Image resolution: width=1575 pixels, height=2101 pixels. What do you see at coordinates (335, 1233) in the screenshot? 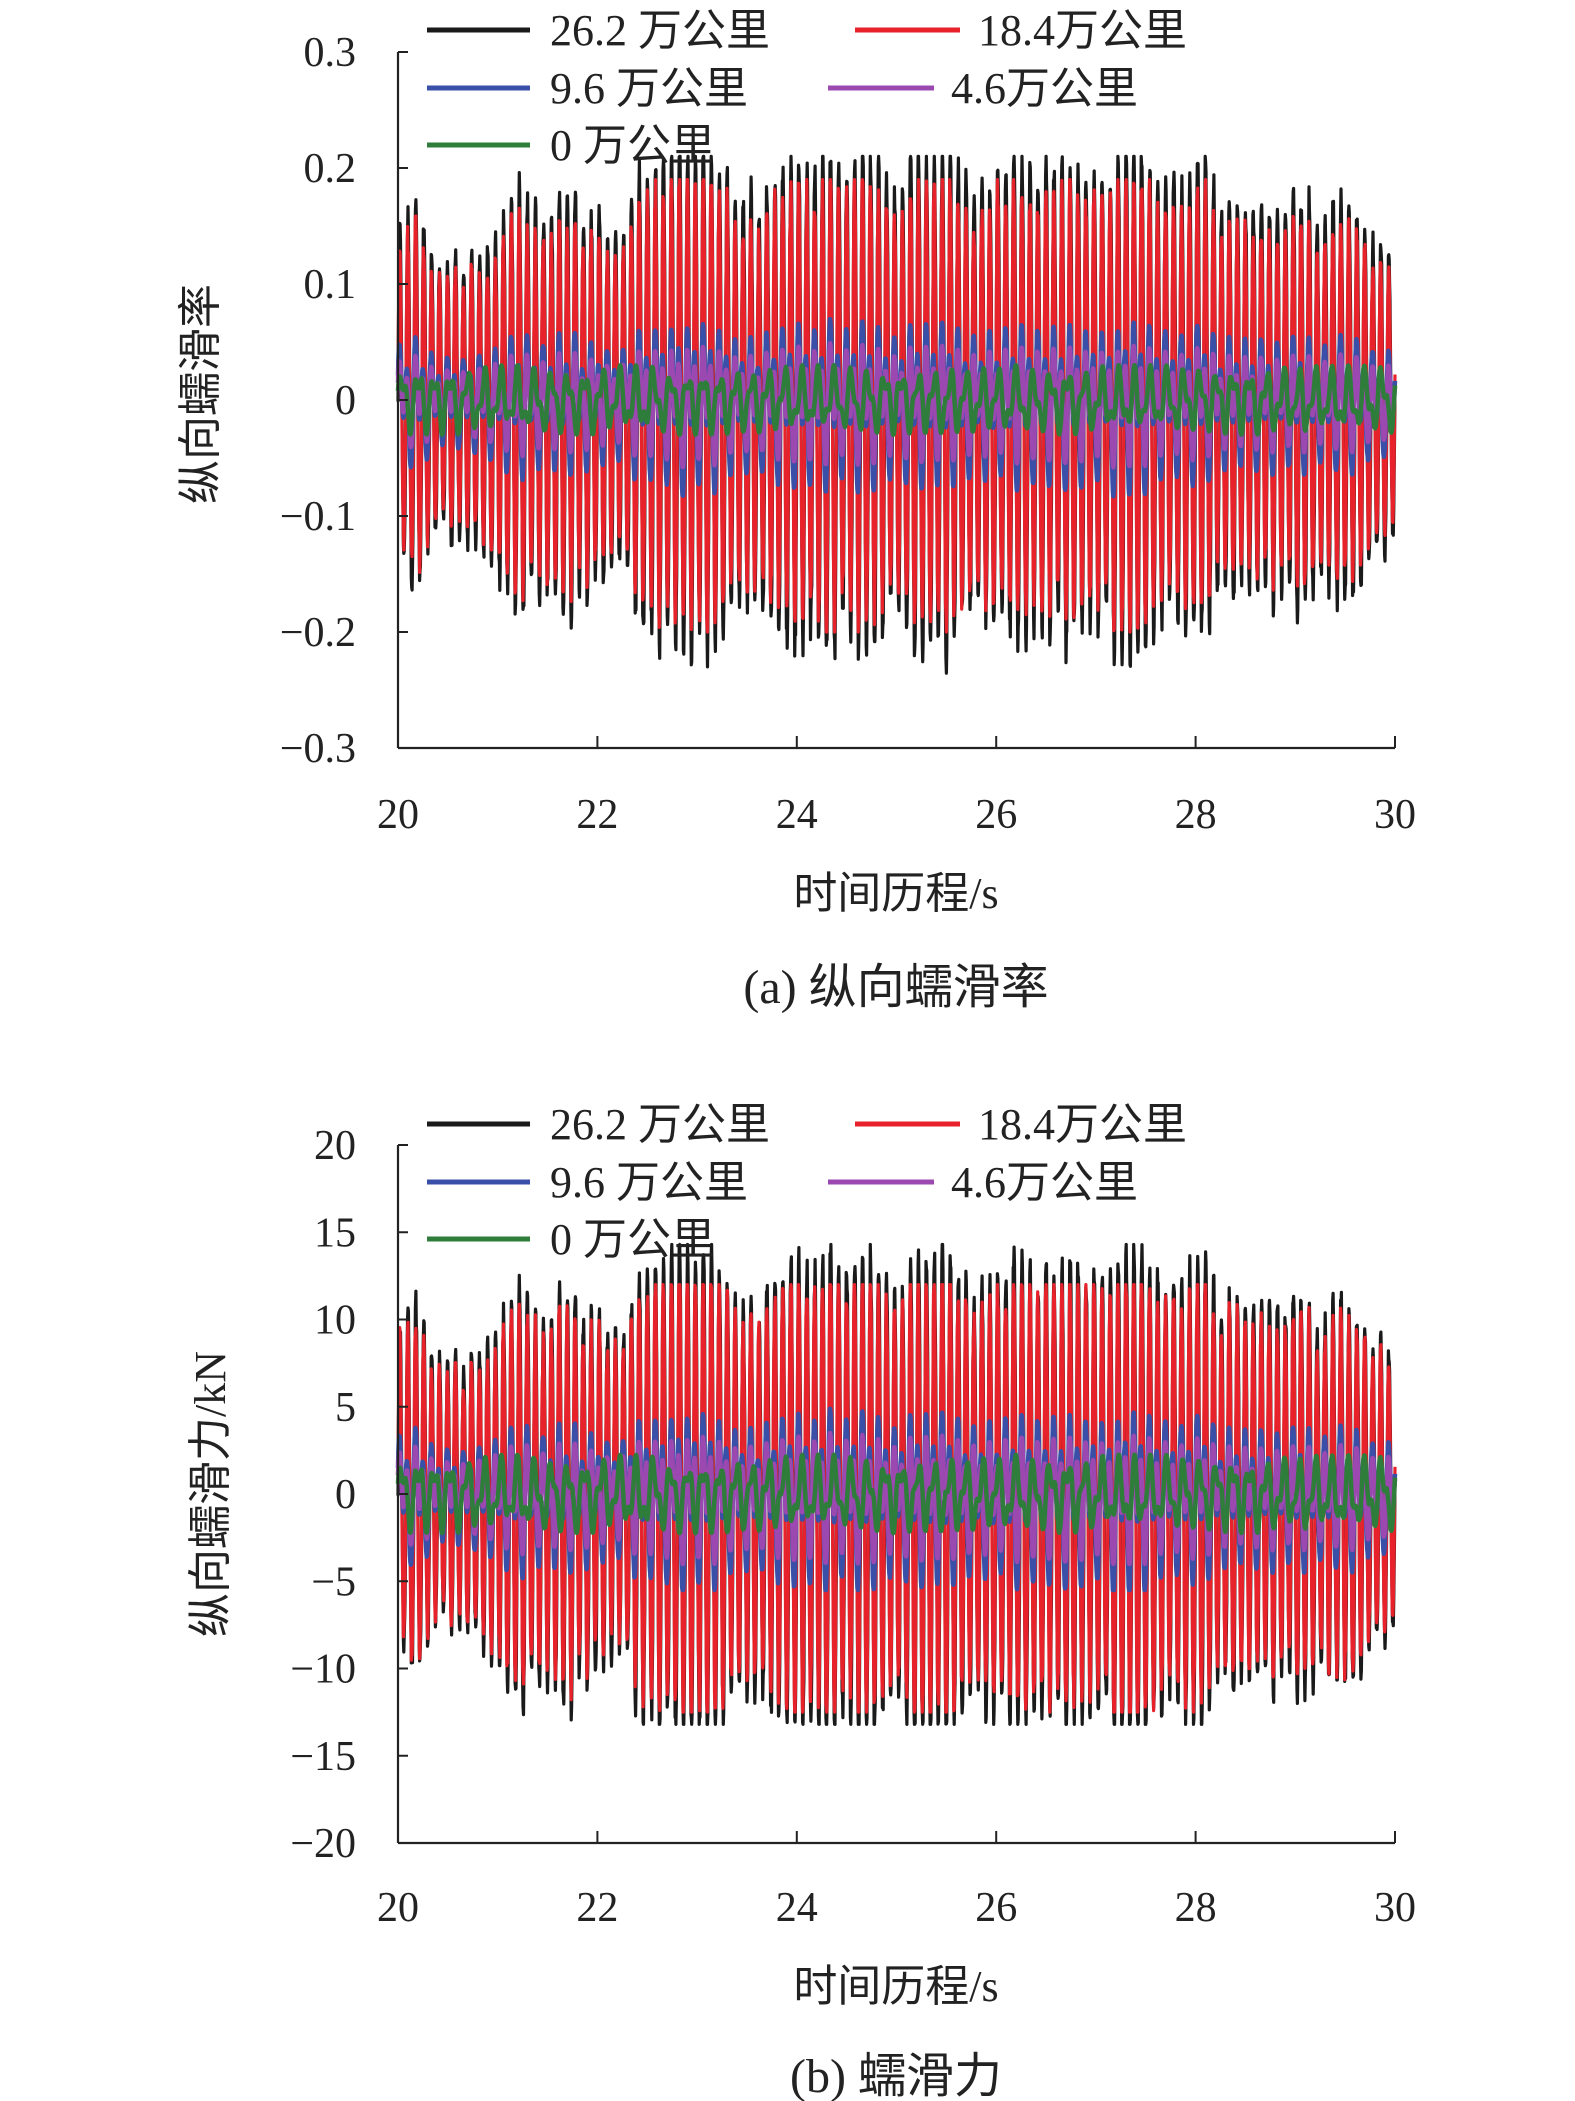
I see `y-tick-label: 15` at bounding box center [335, 1233].